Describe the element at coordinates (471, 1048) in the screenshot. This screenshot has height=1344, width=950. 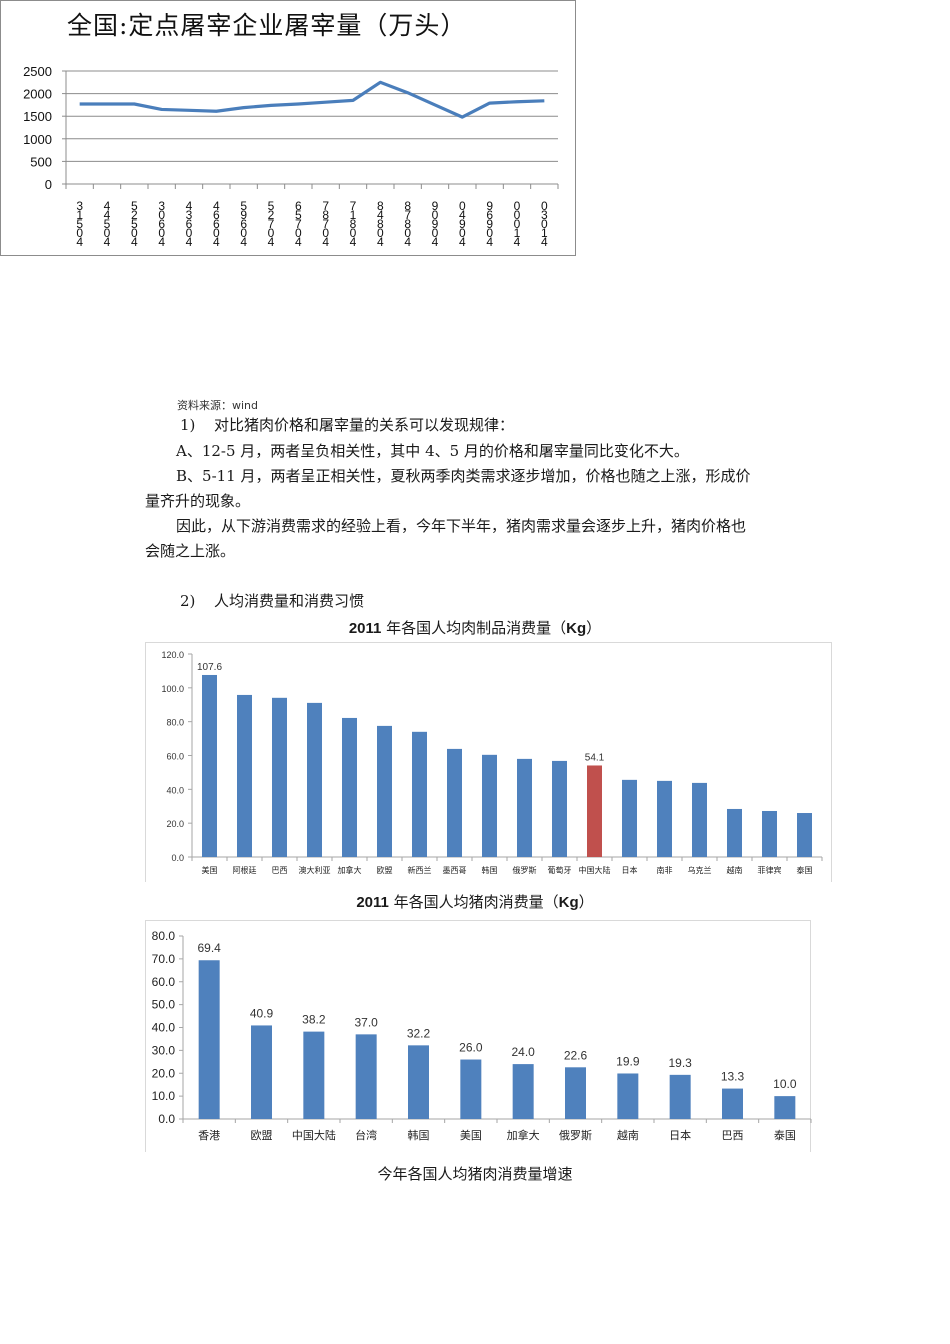
I see `data-label: 26.0` at that location.